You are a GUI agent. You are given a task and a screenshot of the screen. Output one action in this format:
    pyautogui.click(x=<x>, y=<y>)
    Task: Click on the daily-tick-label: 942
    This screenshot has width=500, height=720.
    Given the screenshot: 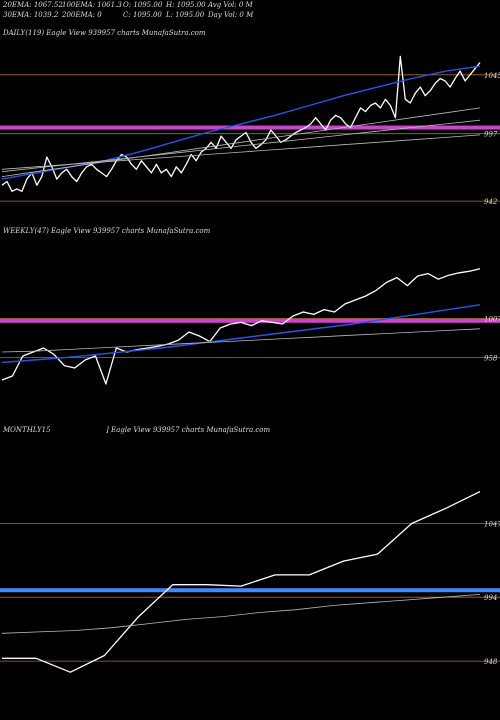 What is the action you would take?
    pyautogui.click(x=491, y=202)
    